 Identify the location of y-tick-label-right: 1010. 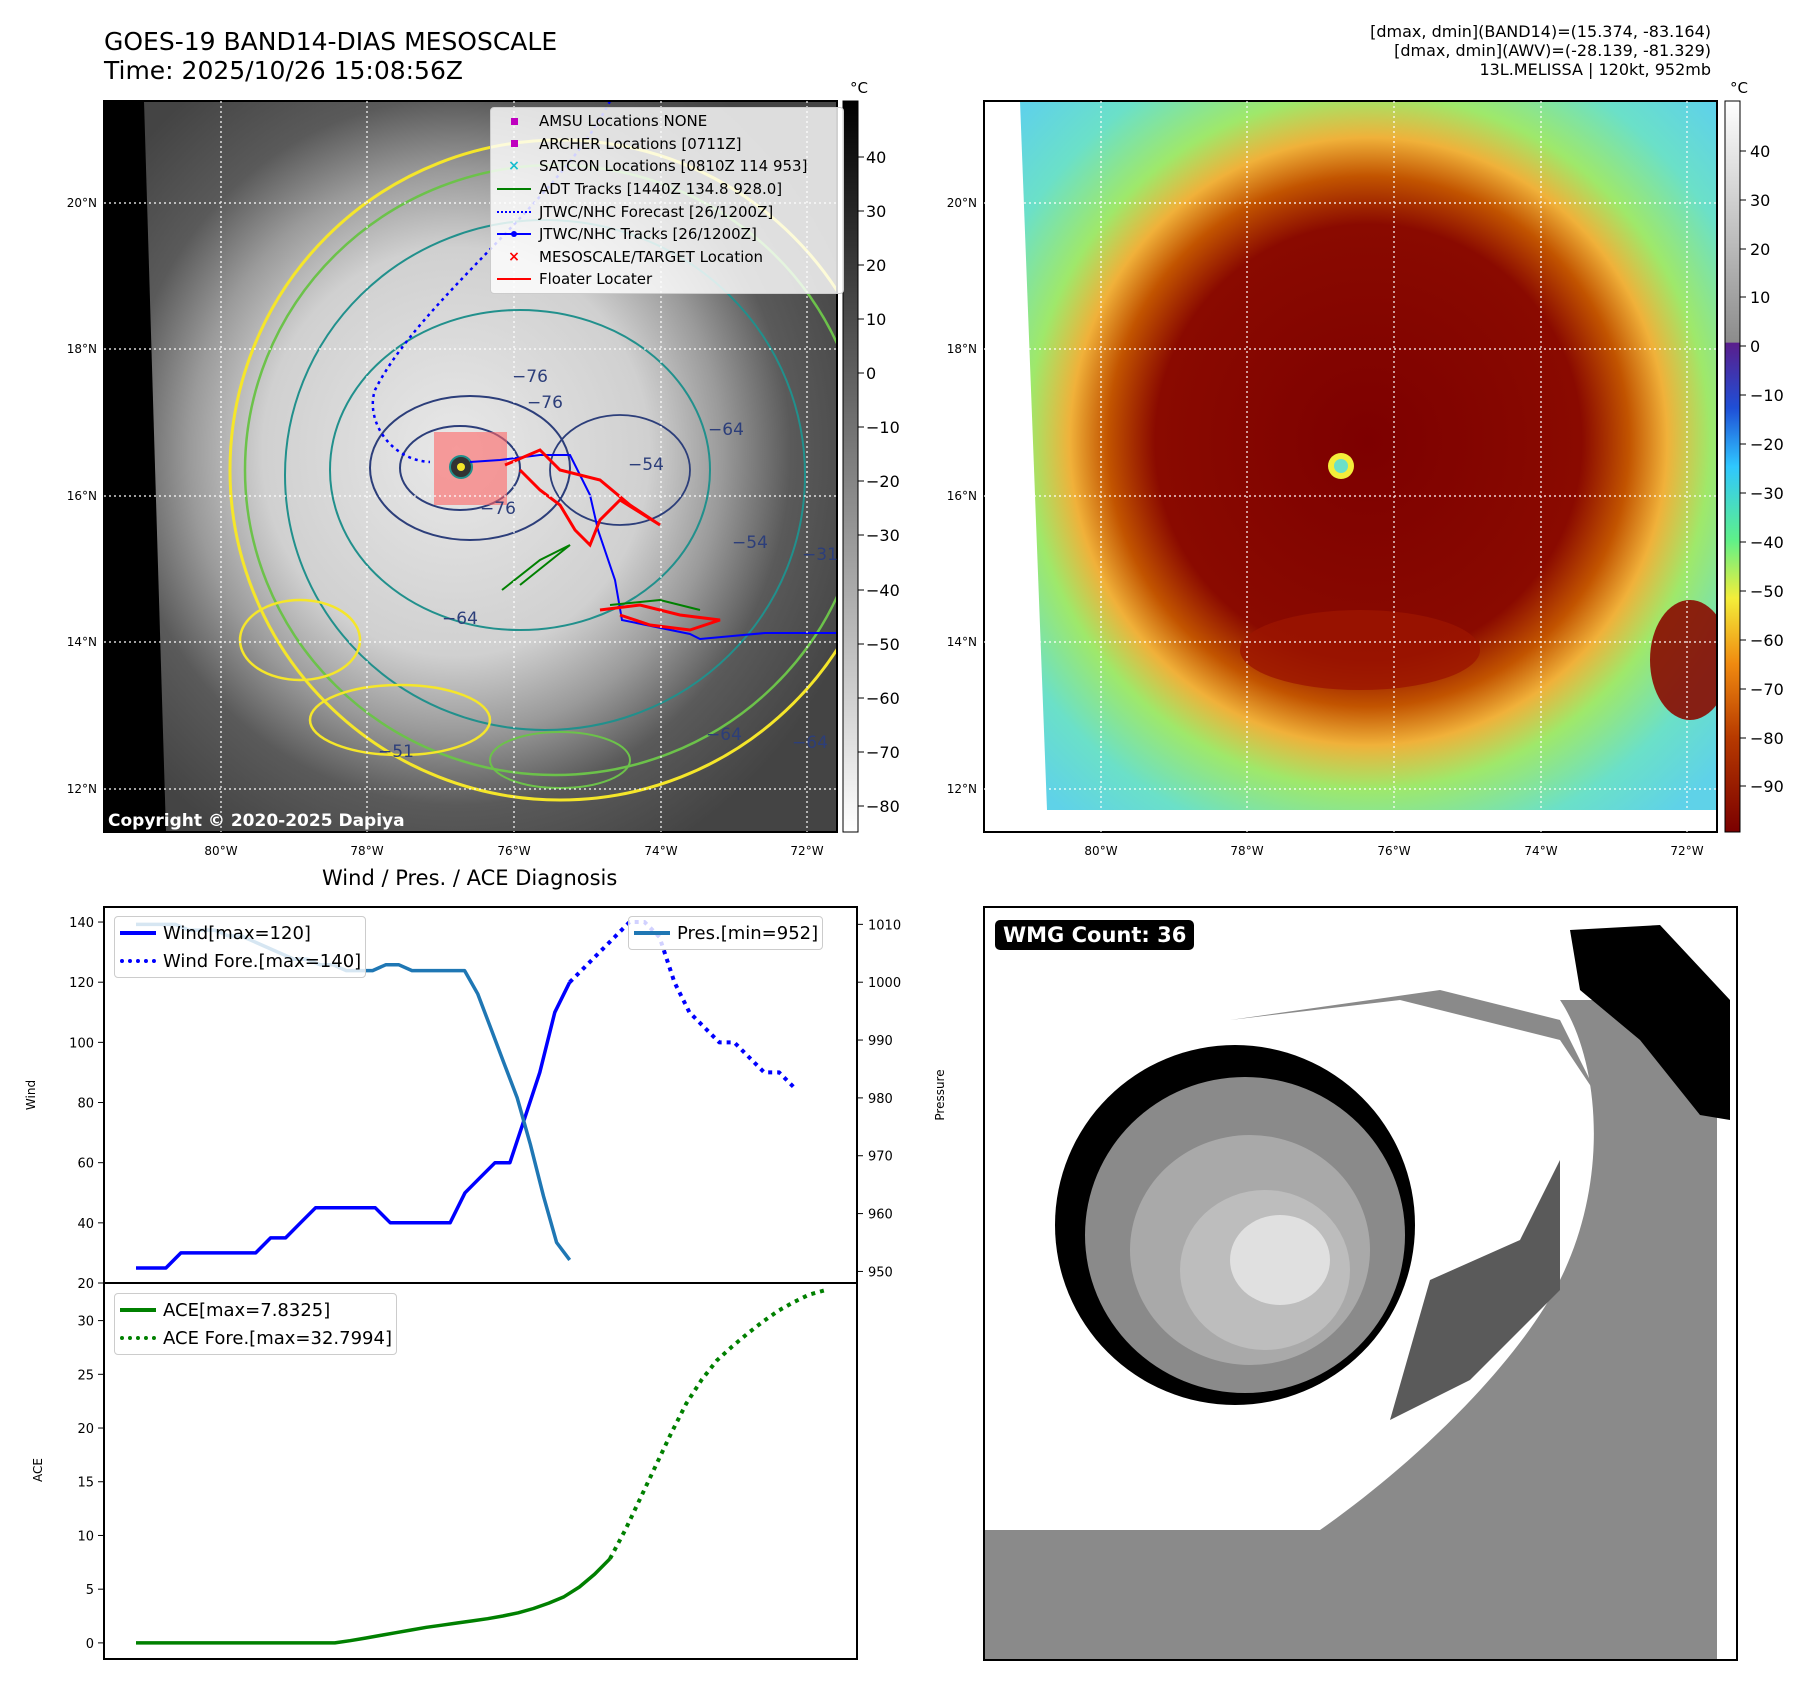
(884, 925).